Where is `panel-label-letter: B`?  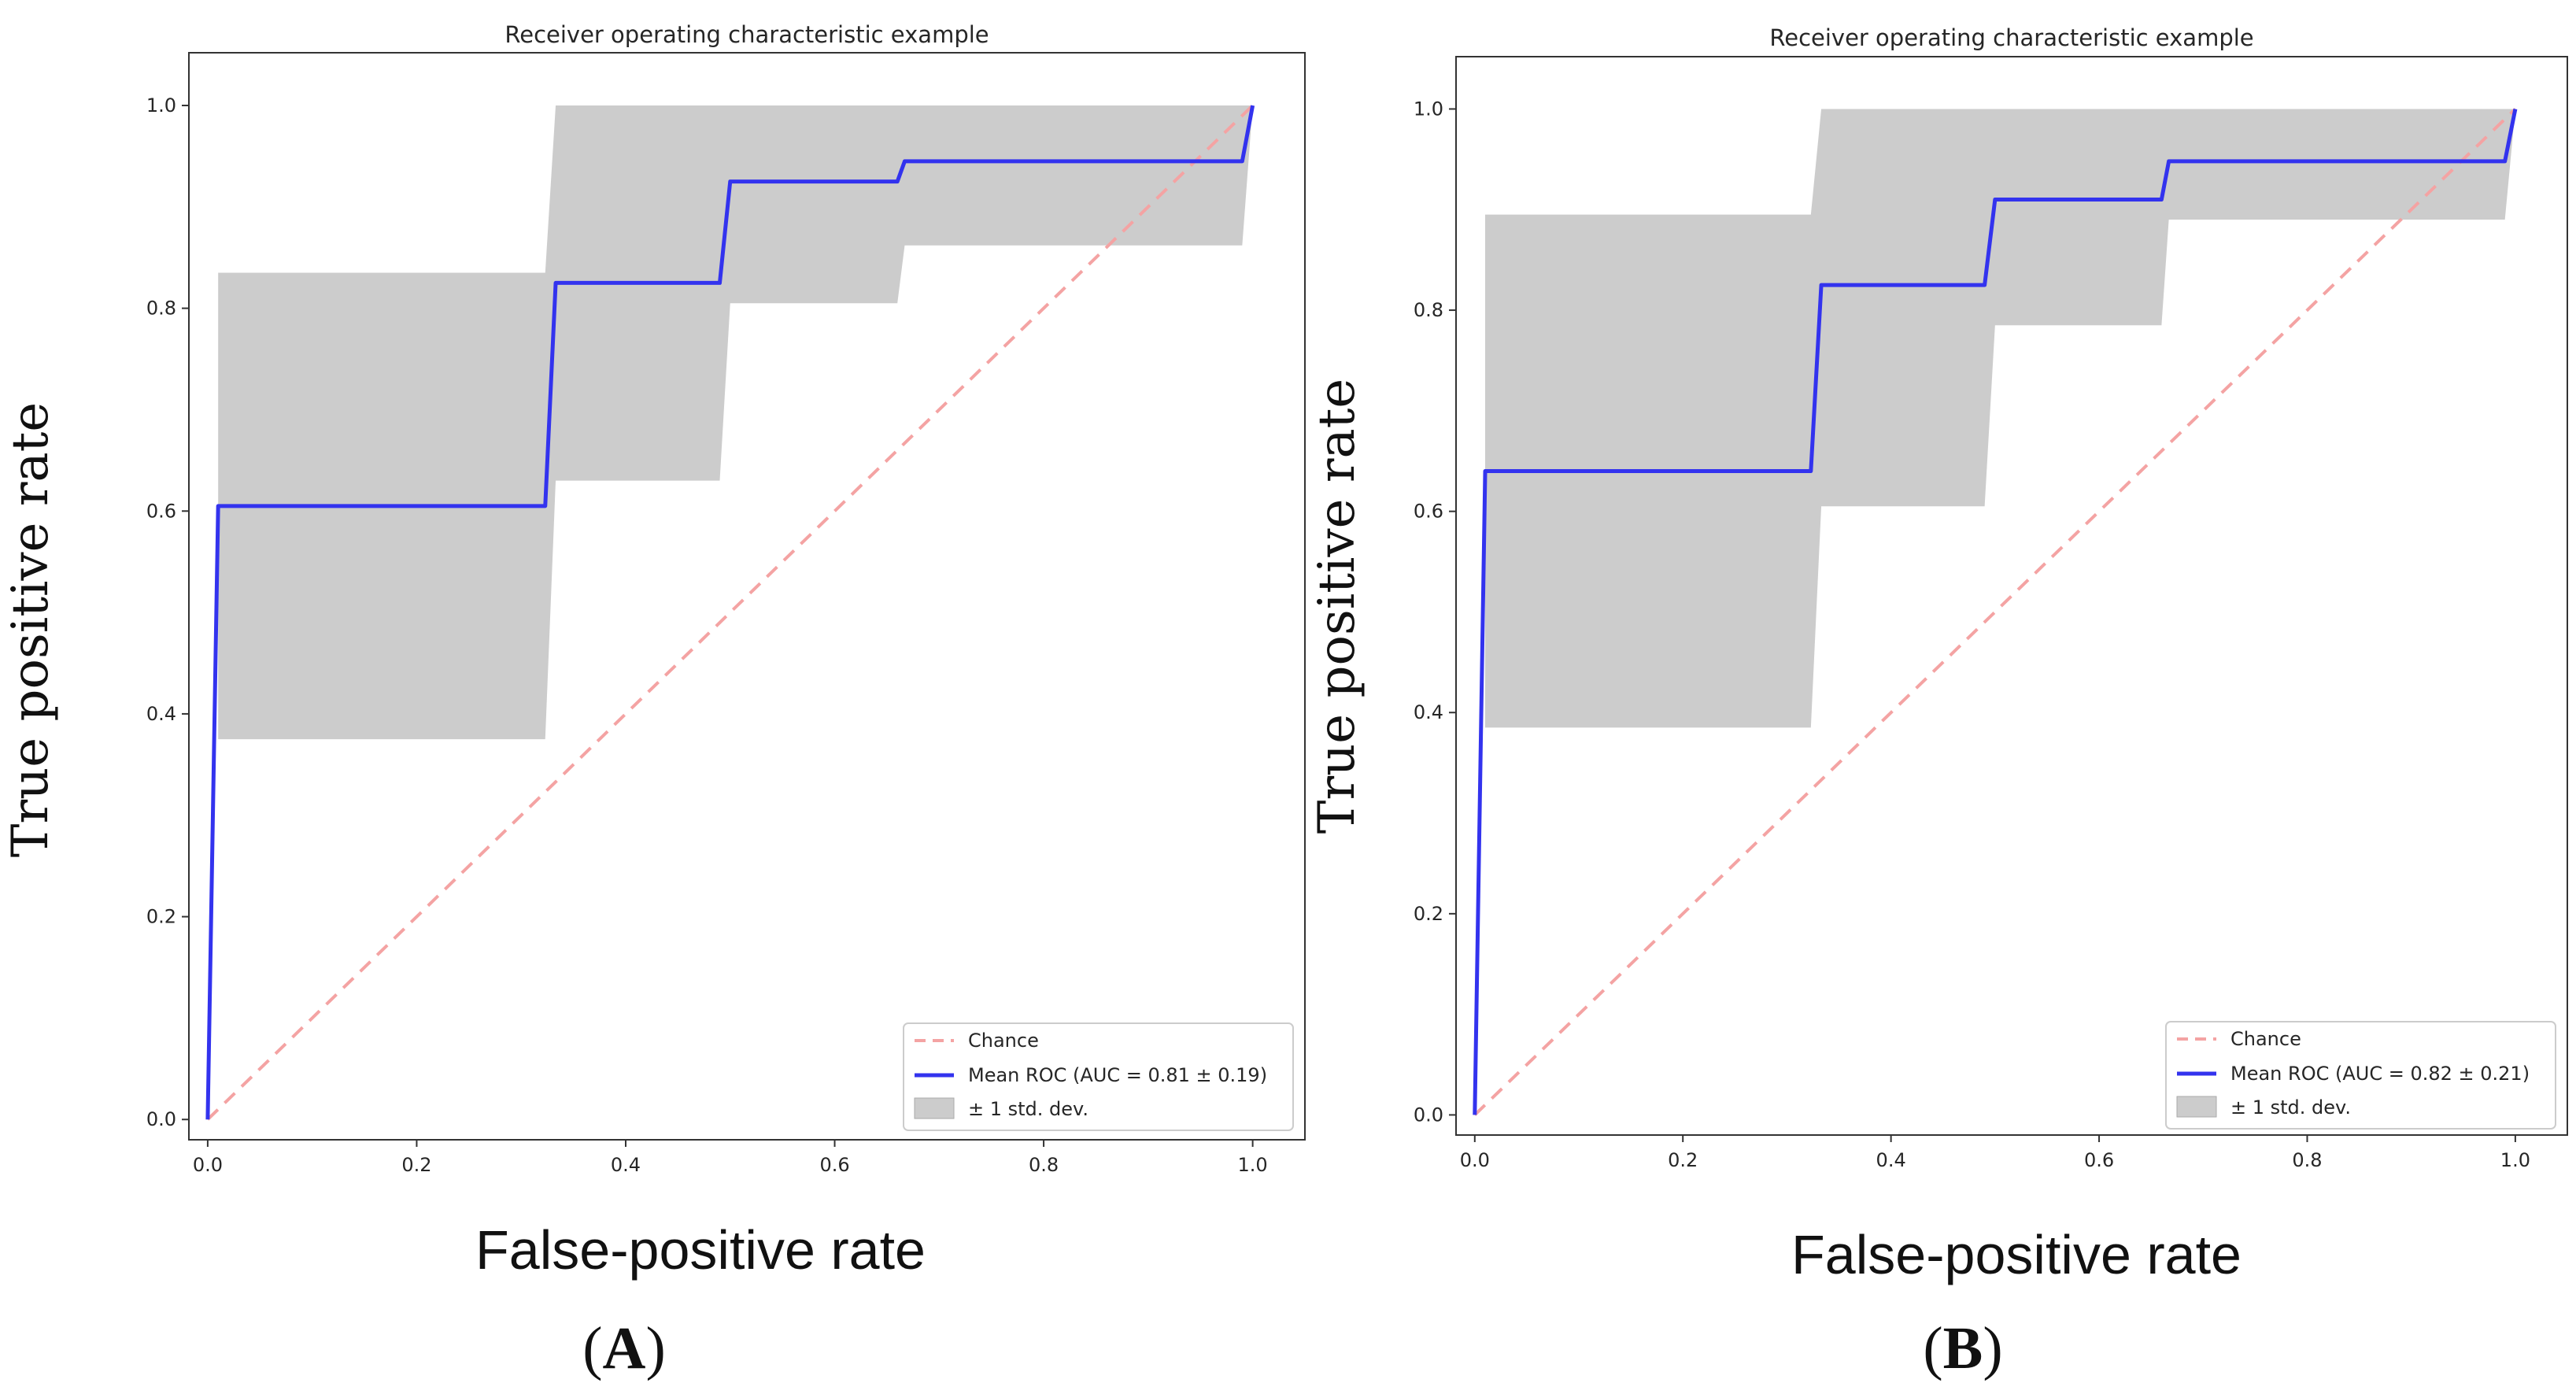
panel-label-letter: B is located at coordinates (1963, 1348).